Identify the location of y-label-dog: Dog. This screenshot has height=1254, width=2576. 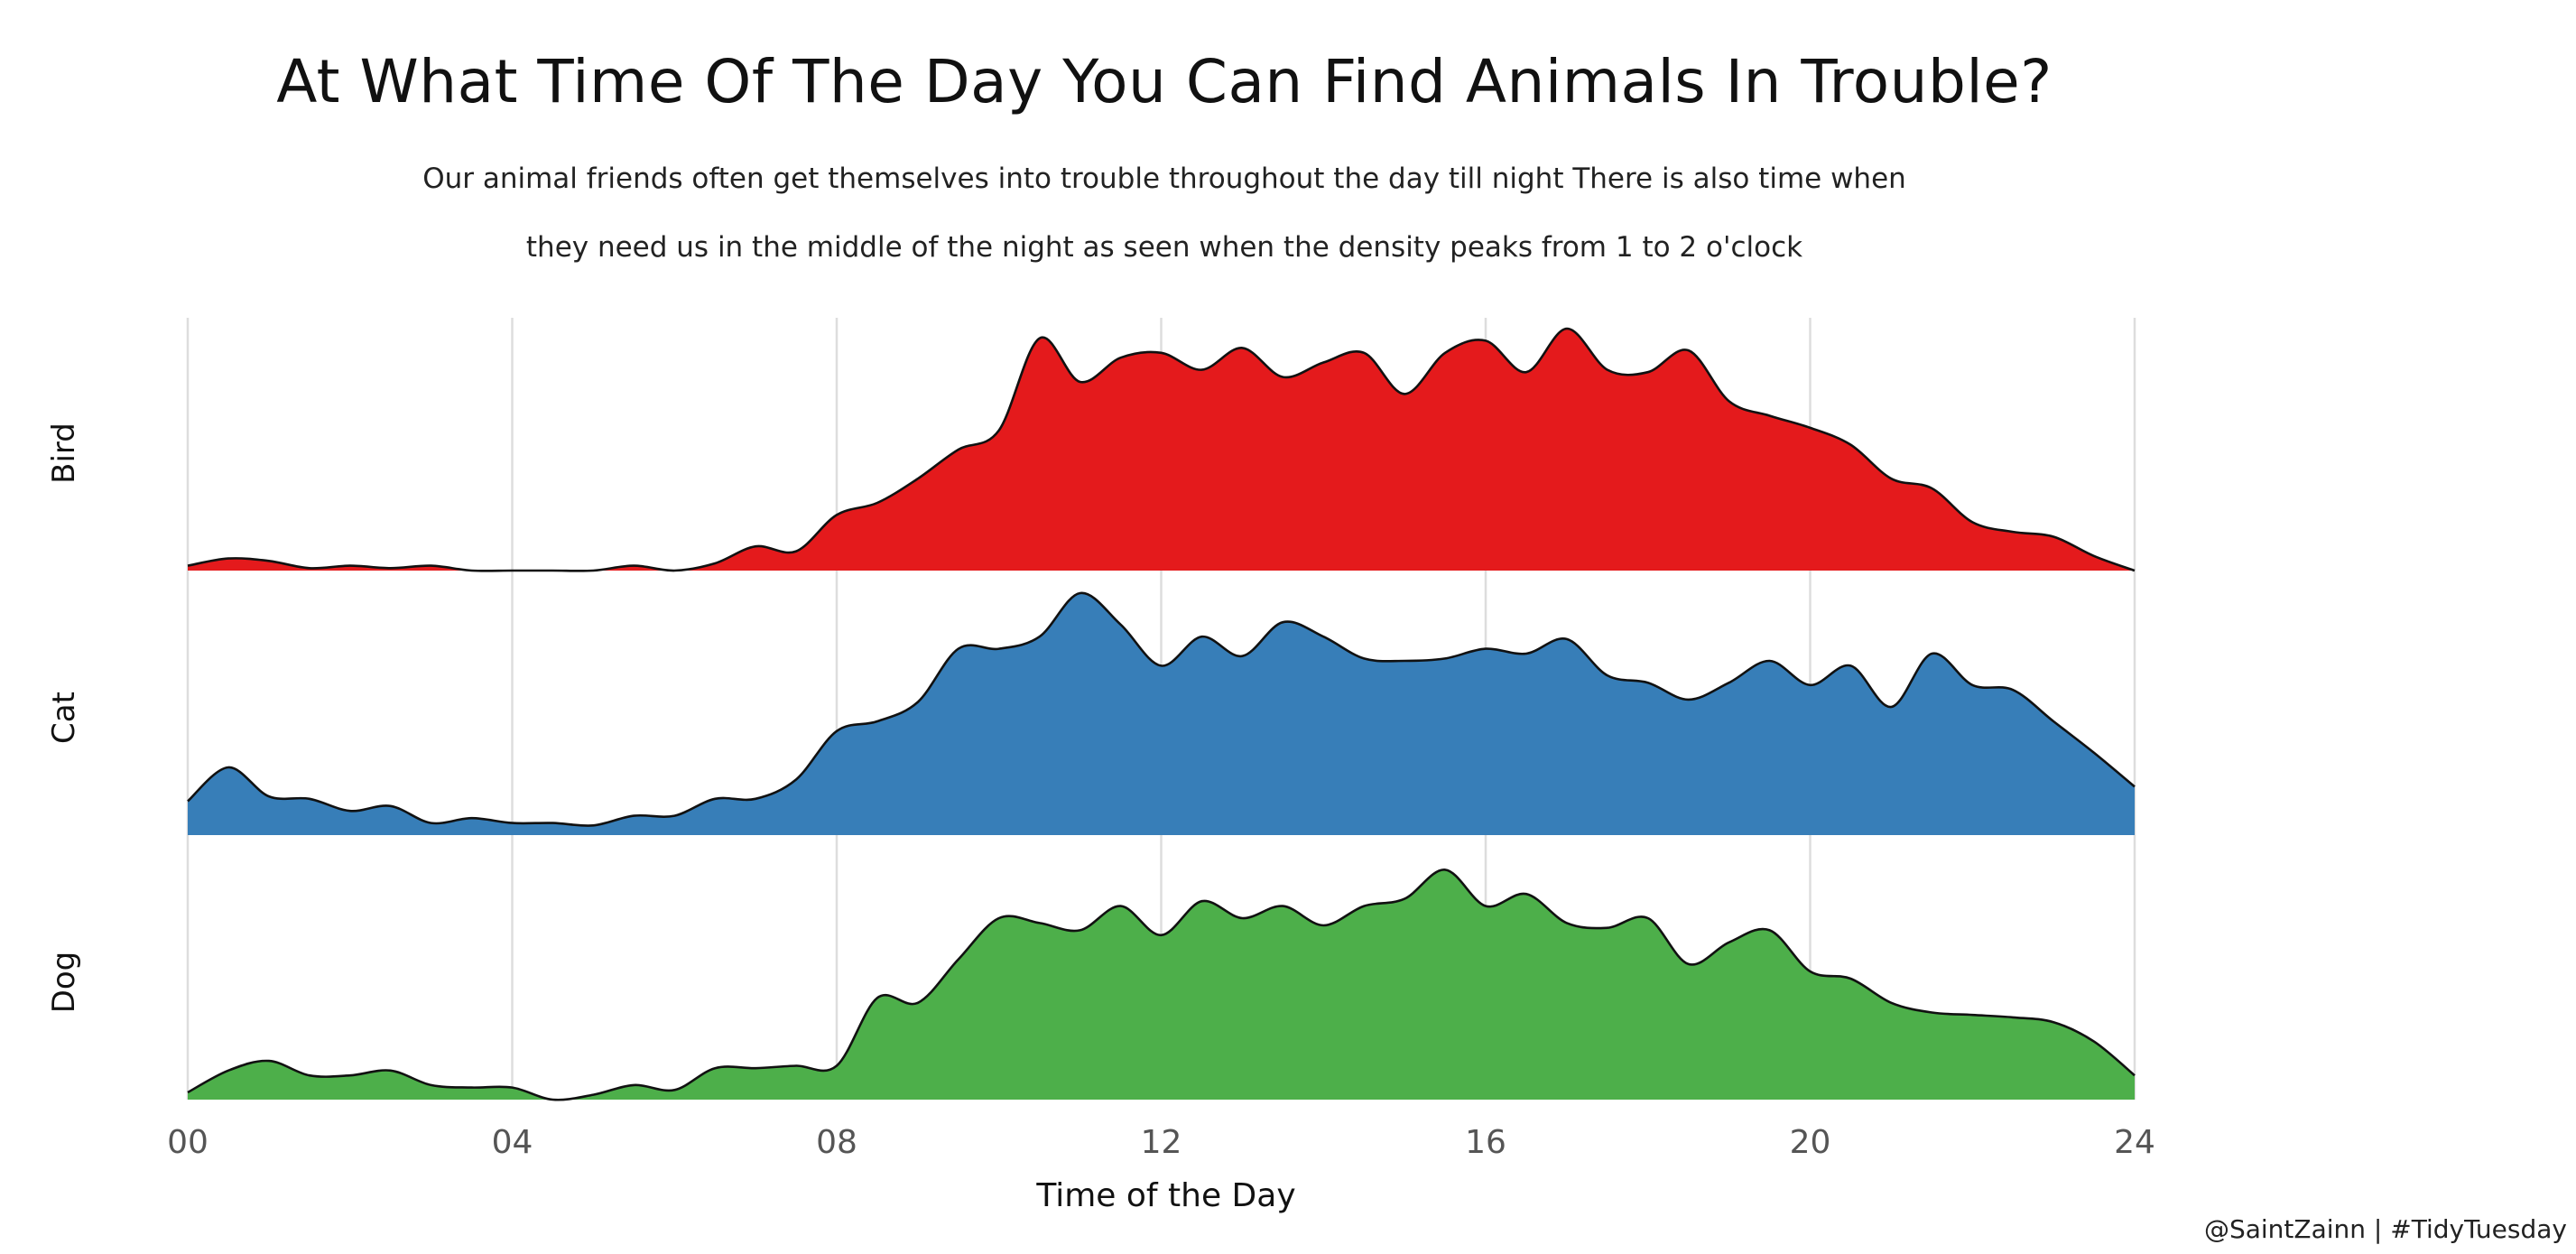
(64, 983).